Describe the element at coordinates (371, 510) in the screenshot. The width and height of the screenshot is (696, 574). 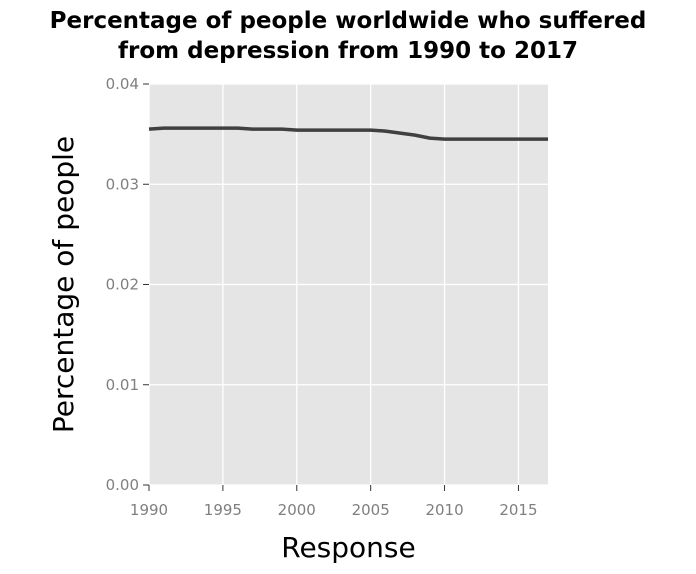
I see `x-tick-label: 2005` at that location.